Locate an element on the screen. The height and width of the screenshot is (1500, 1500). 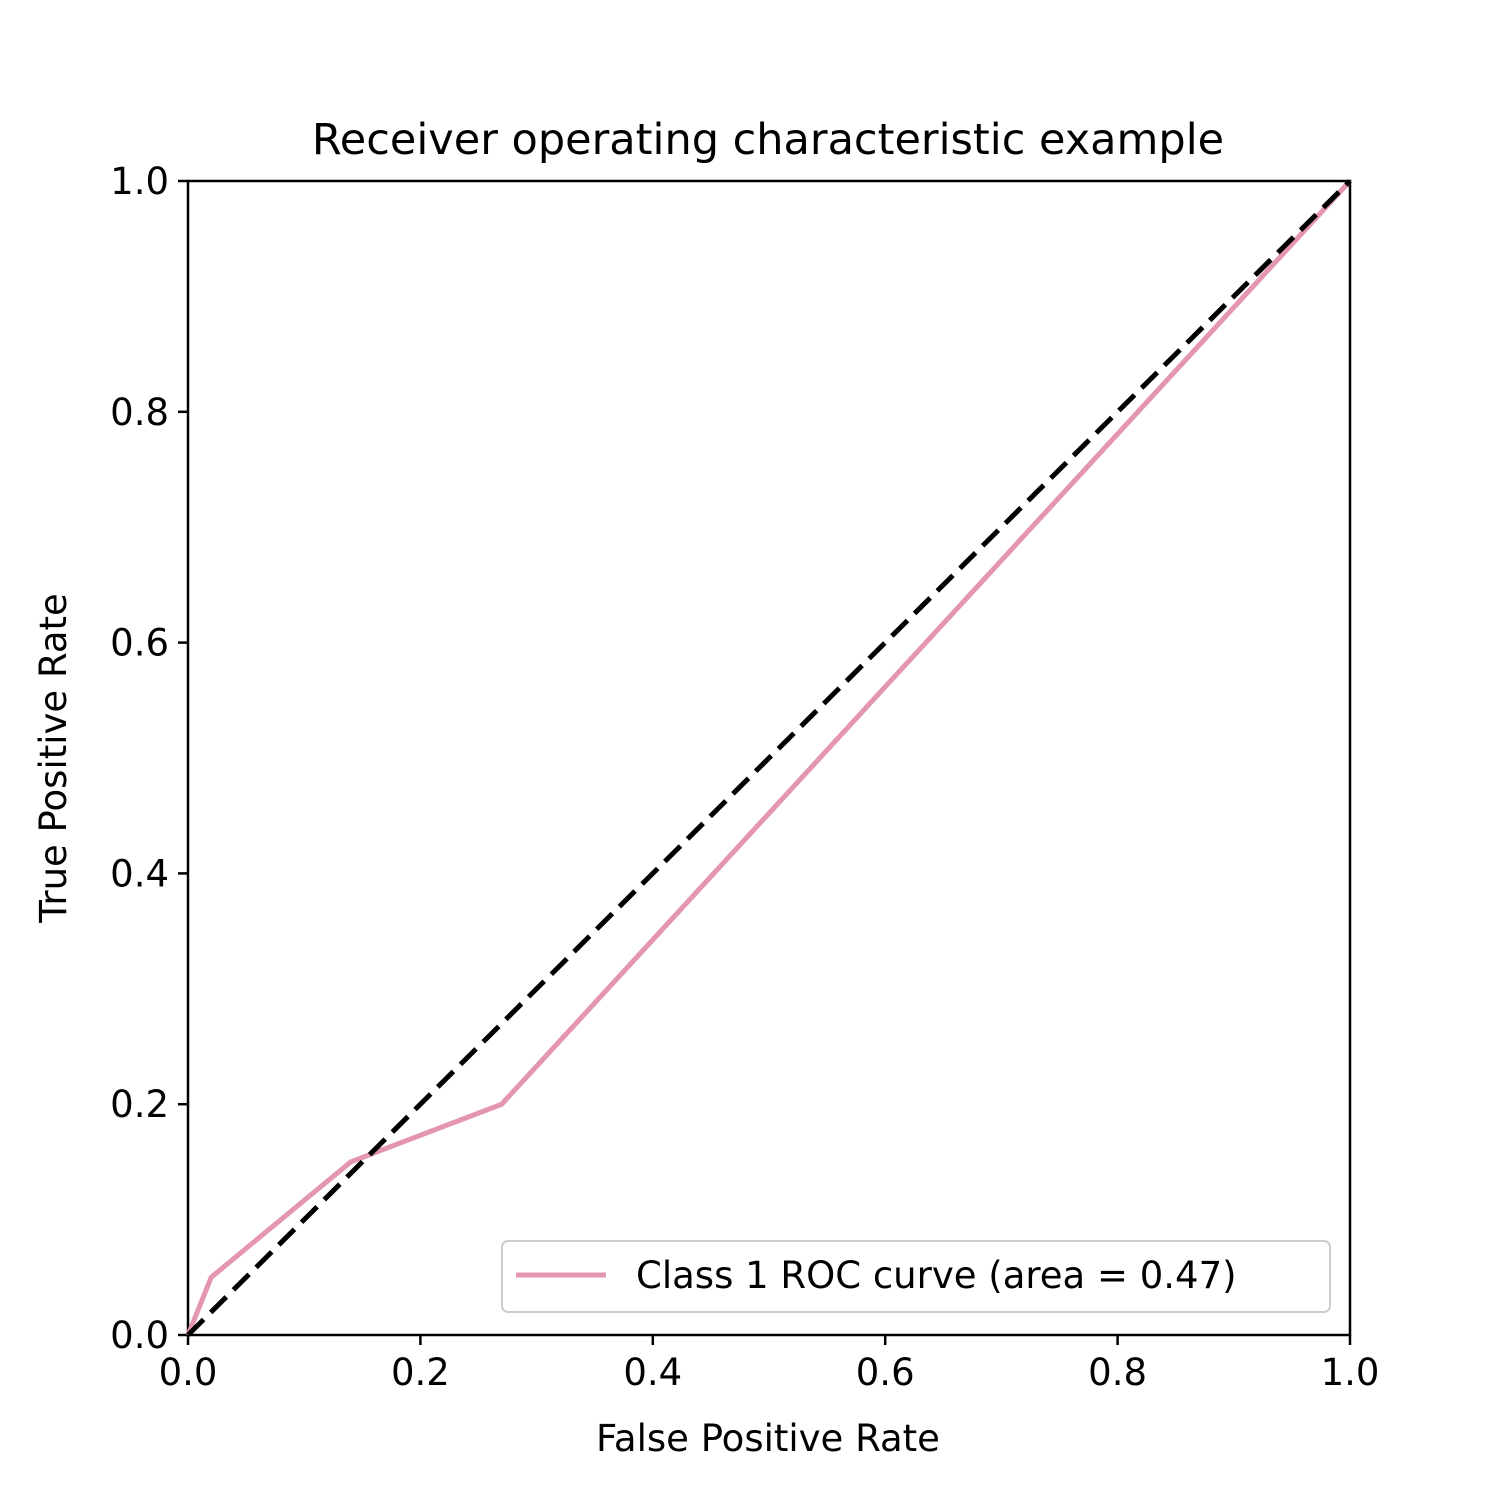
y-tick-label: 1.0 is located at coordinates (139, 181).